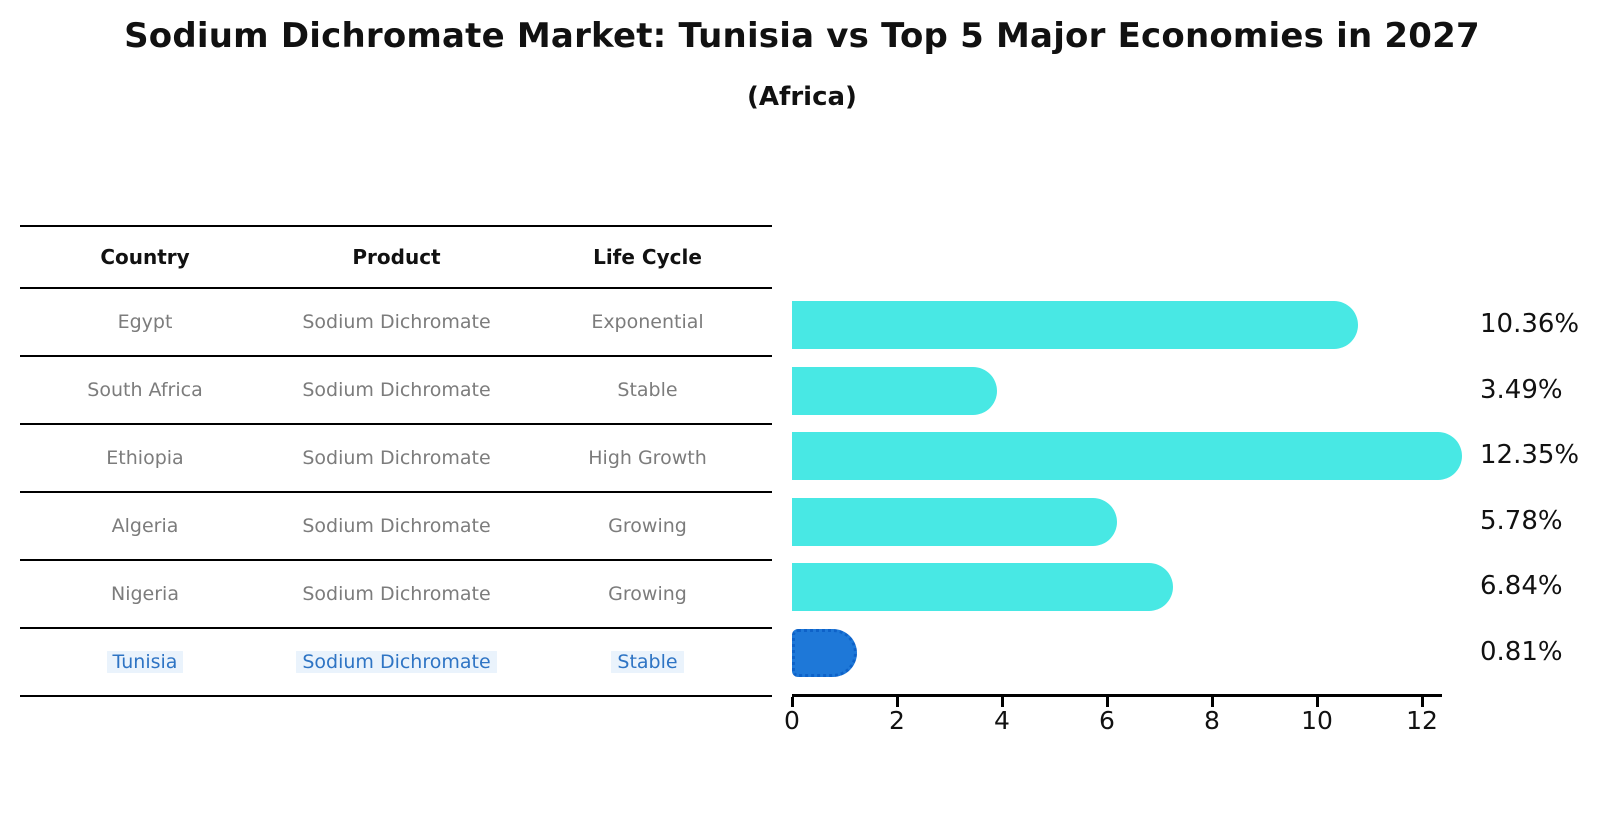  I want to click on x-tick-label: 12, so click(1422, 720).